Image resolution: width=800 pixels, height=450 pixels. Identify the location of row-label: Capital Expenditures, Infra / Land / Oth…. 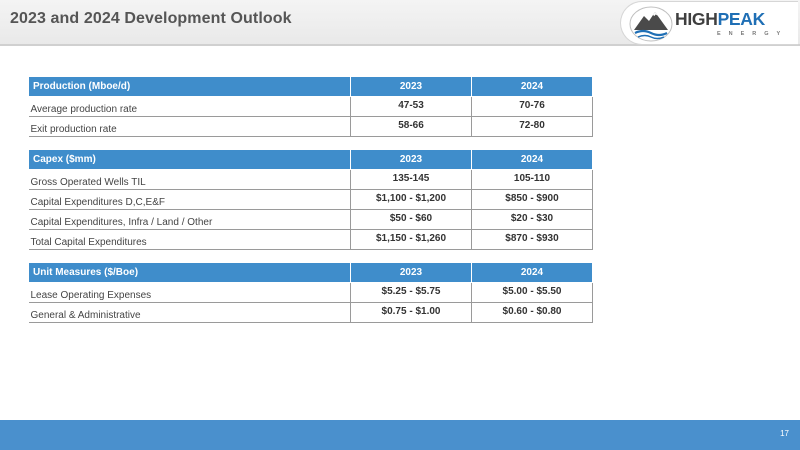
(189, 219).